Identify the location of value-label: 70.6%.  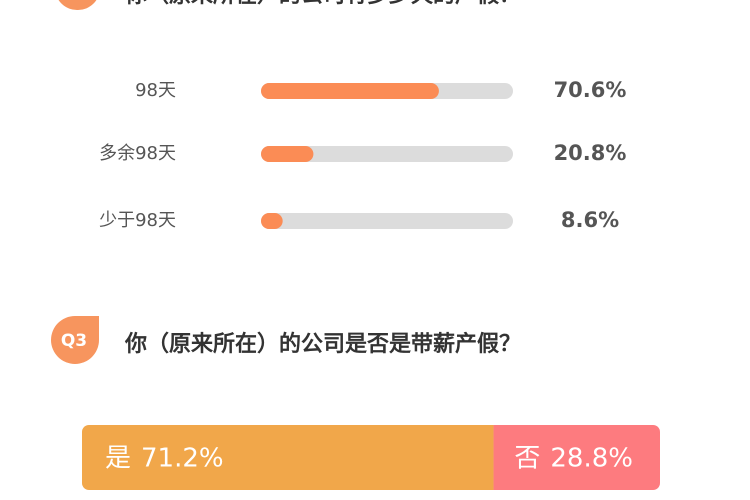
(590, 90).